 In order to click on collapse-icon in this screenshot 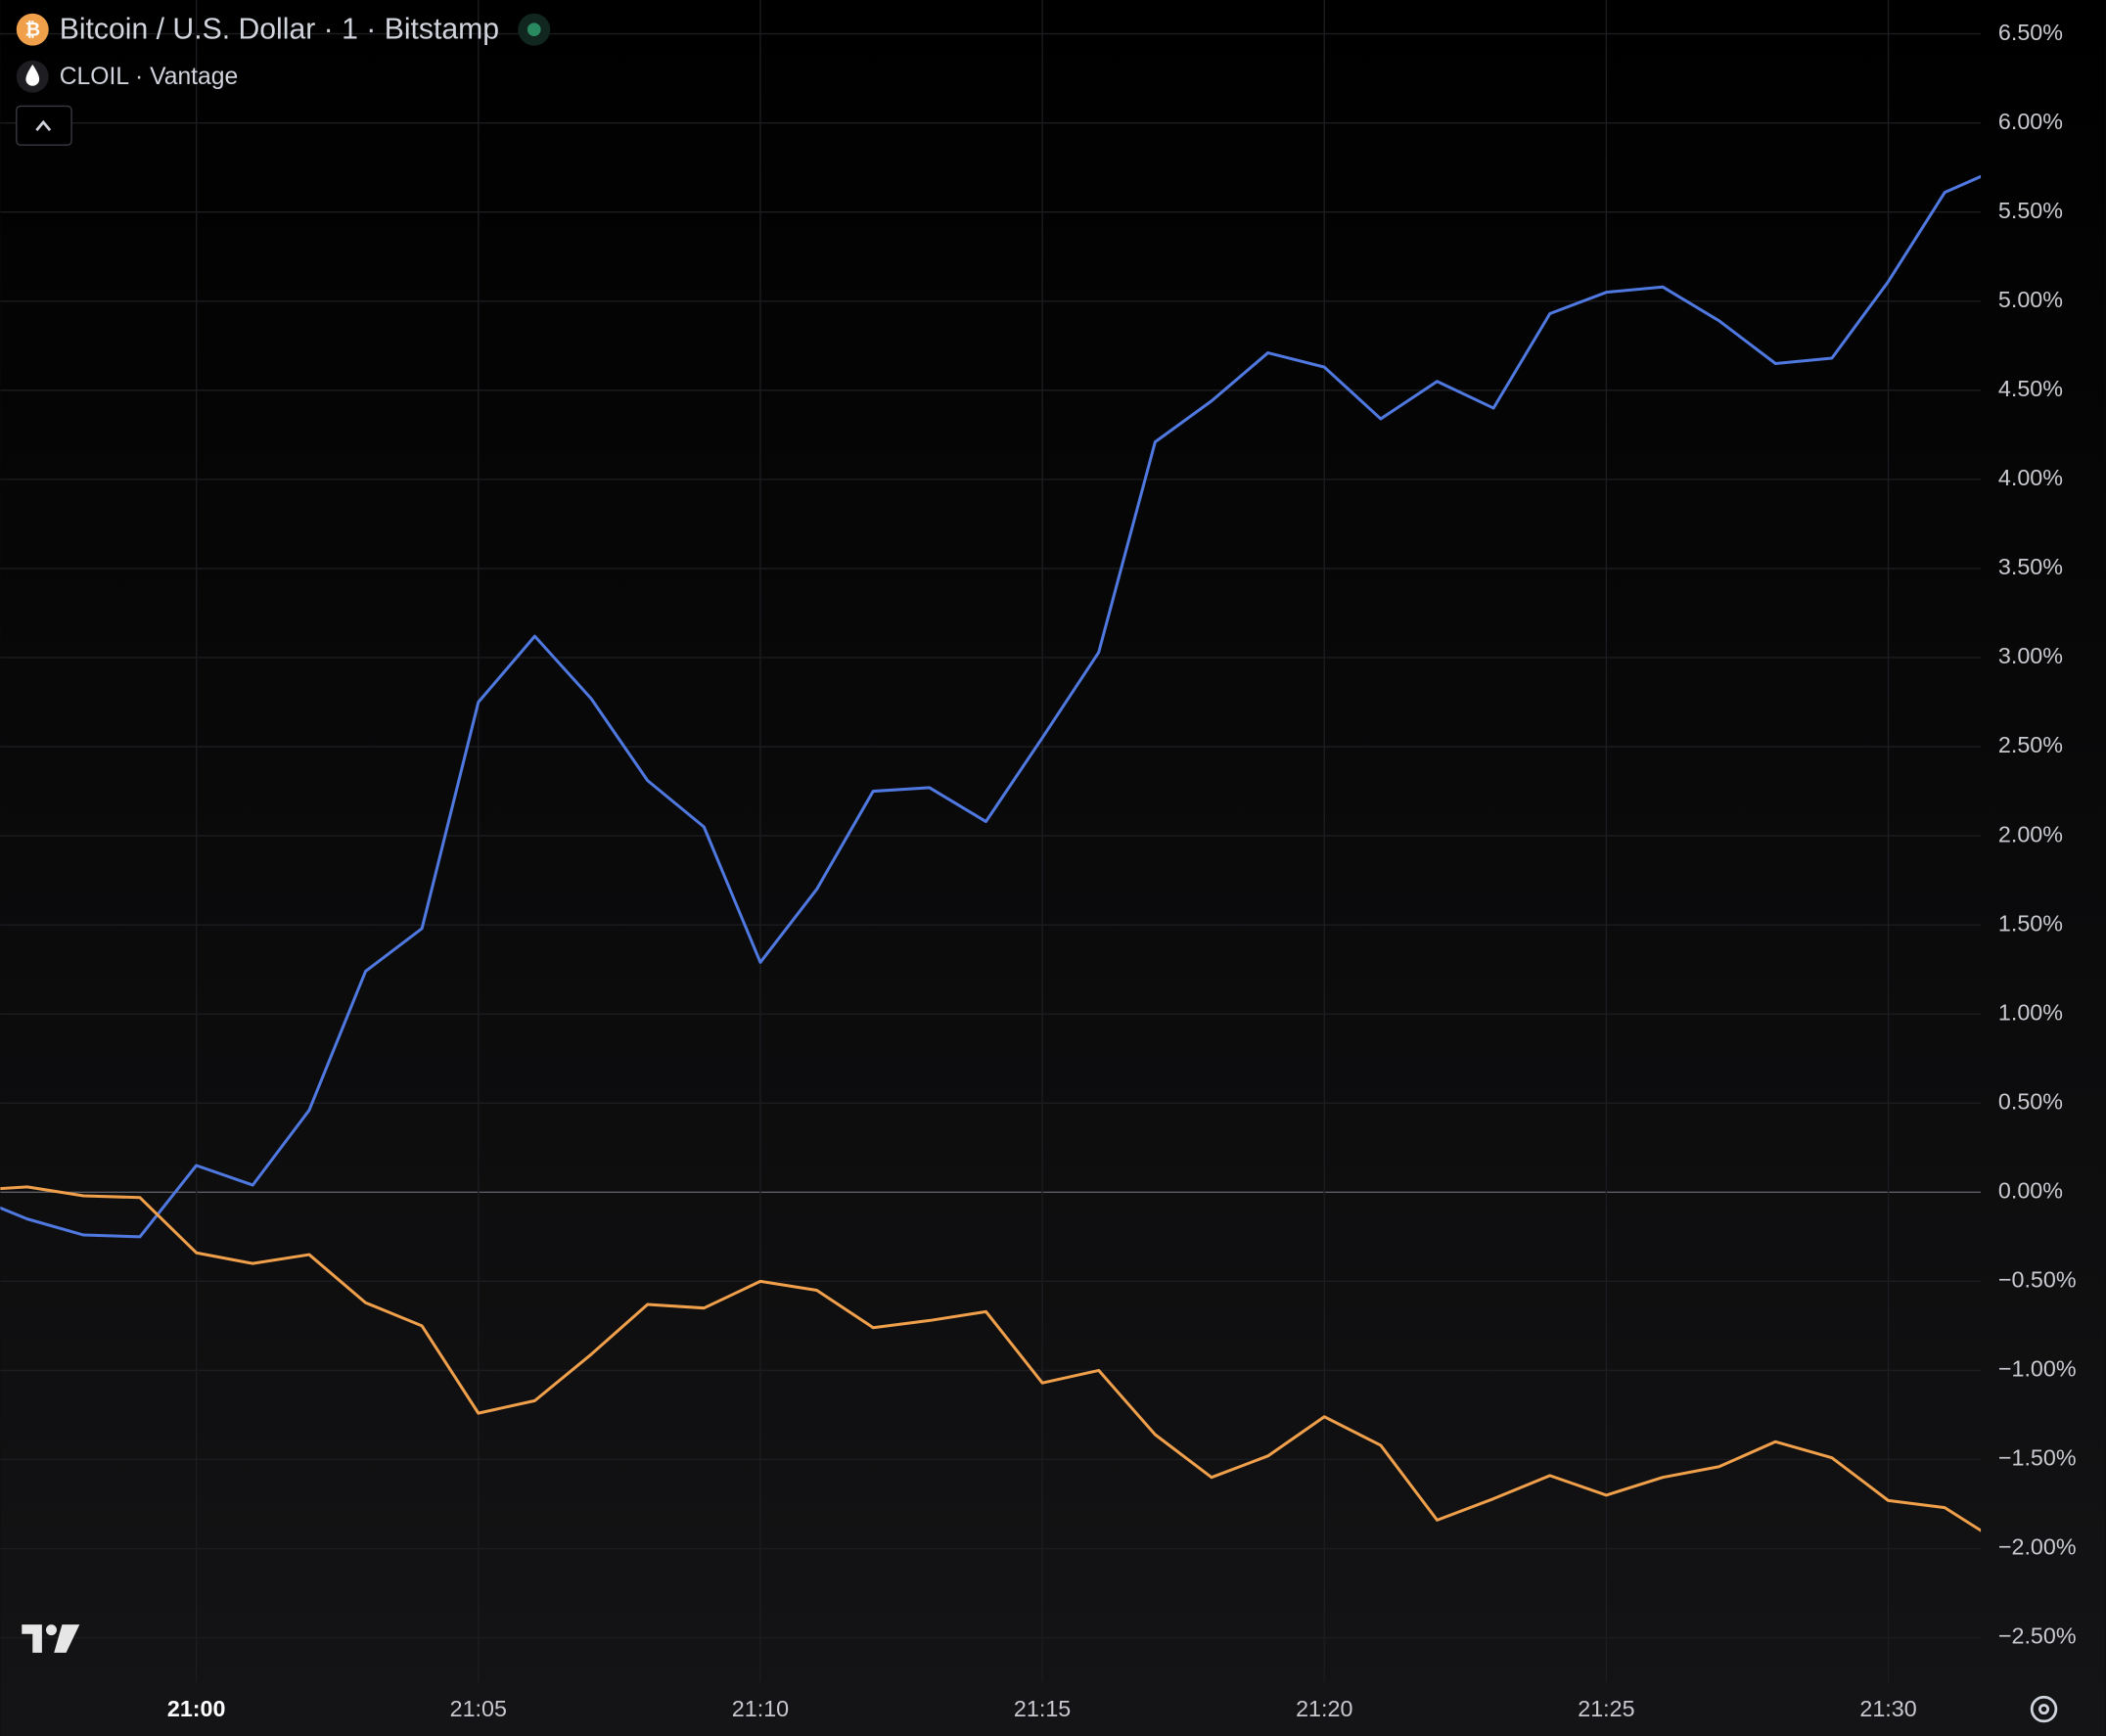, I will do `click(43, 125)`.